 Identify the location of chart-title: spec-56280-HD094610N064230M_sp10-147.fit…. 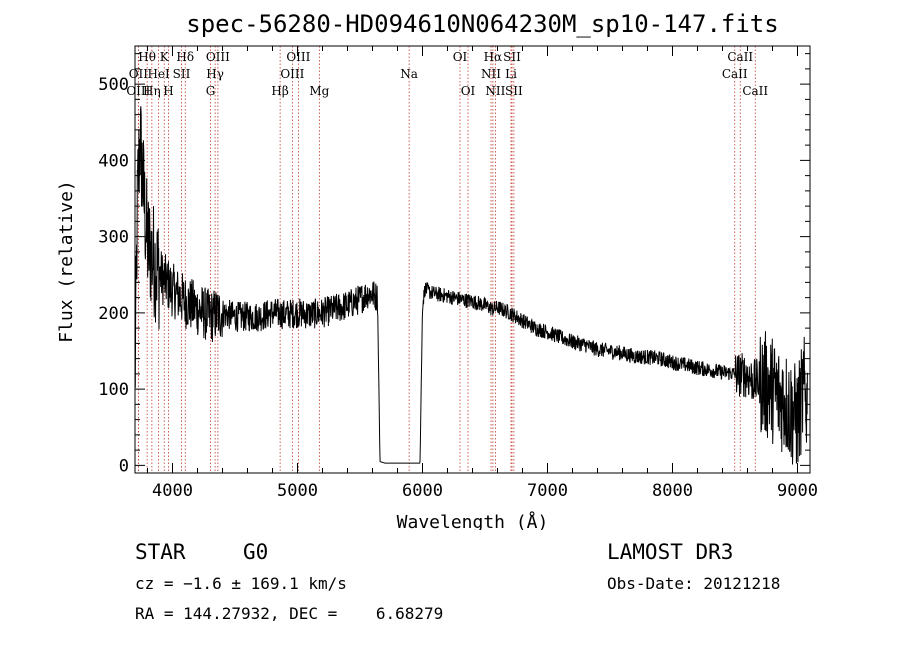
(482, 24).